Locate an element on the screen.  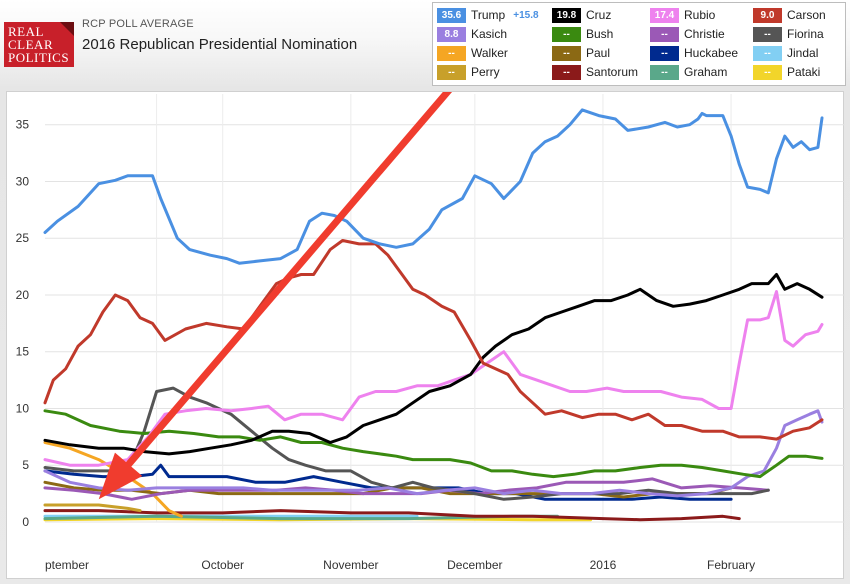
logo-line-1: REAL is located at coordinates (26, 31).